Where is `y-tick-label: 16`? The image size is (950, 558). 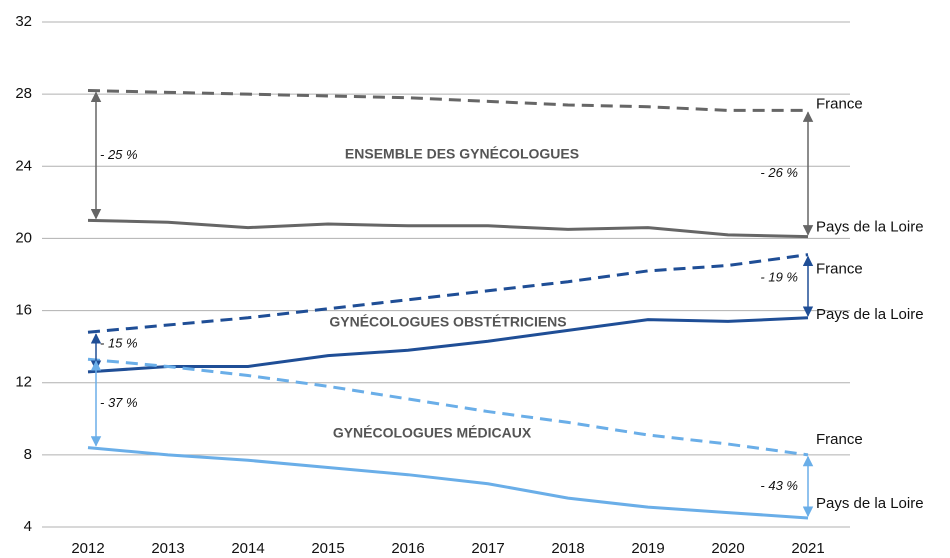 y-tick-label: 16 is located at coordinates (23, 310).